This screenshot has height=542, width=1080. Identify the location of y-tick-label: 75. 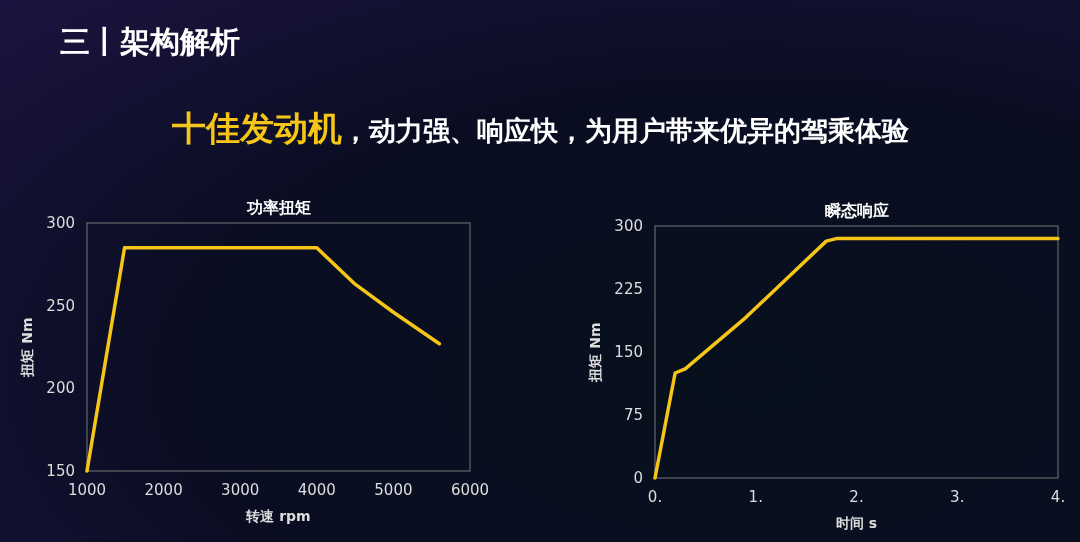
(633, 415).